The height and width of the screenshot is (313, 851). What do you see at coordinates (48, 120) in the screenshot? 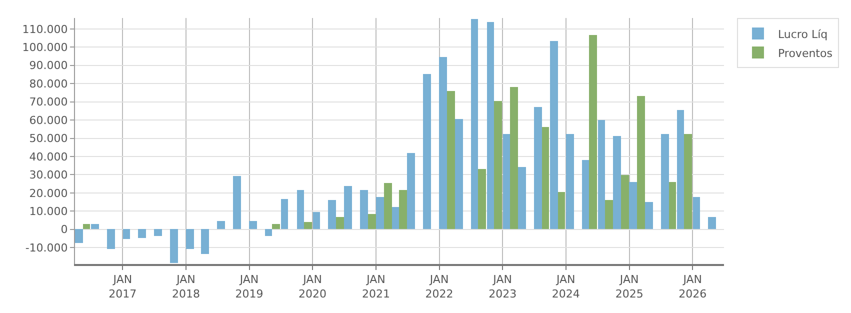
I see `y-tick-label: 60.000` at bounding box center [48, 120].